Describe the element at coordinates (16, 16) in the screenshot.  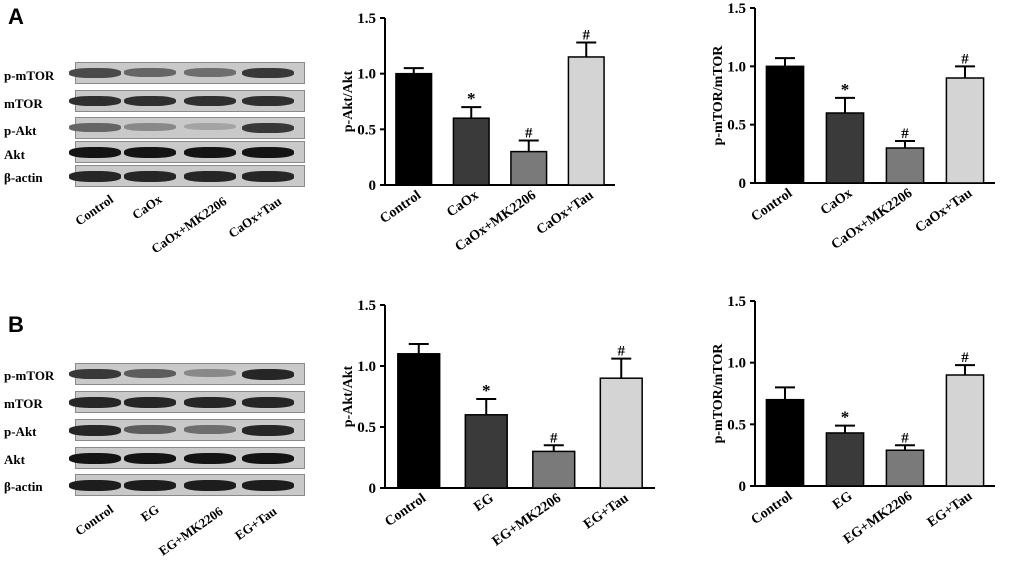
I see `panel-letter-a: A` at that location.